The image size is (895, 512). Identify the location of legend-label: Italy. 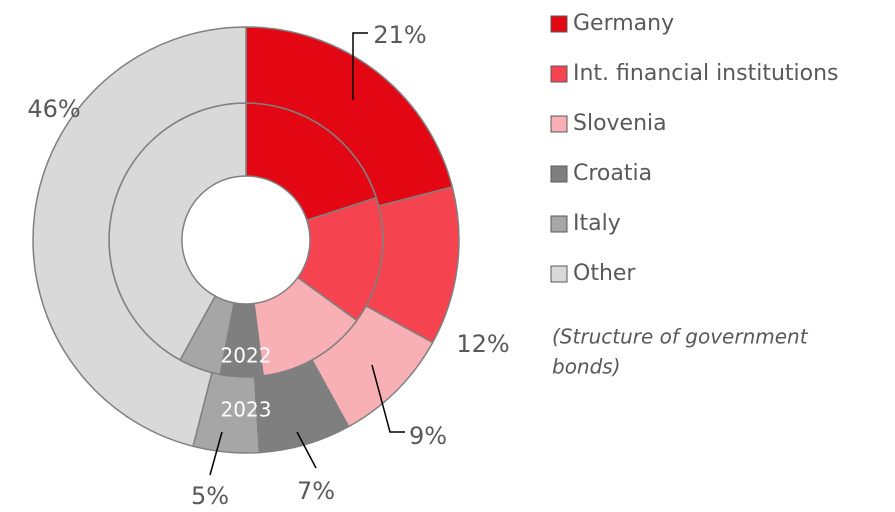
(597, 223).